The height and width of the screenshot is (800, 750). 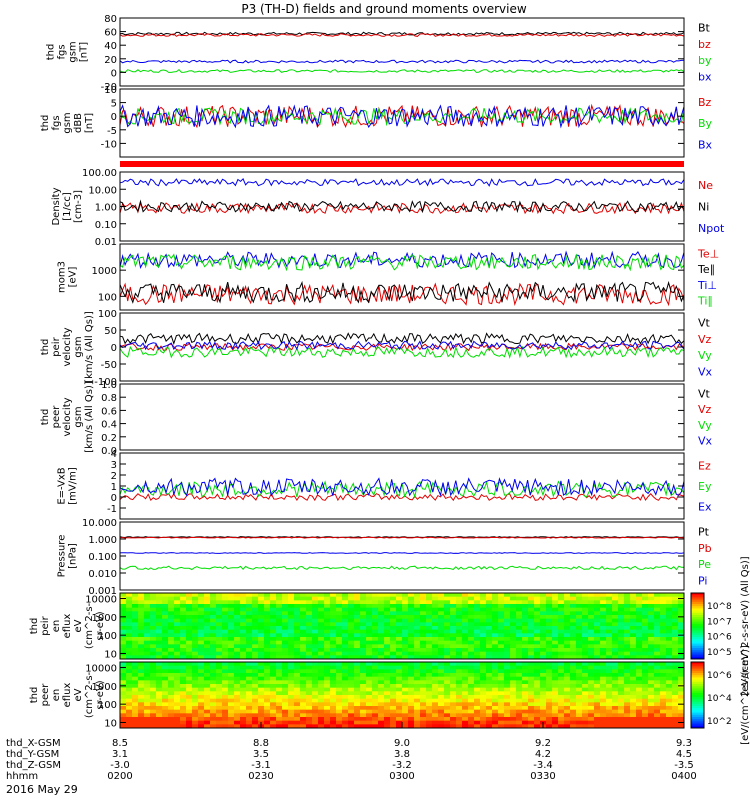 What do you see at coordinates (704, 44) in the screenshot?
I see `legend-entry: bz` at bounding box center [704, 44].